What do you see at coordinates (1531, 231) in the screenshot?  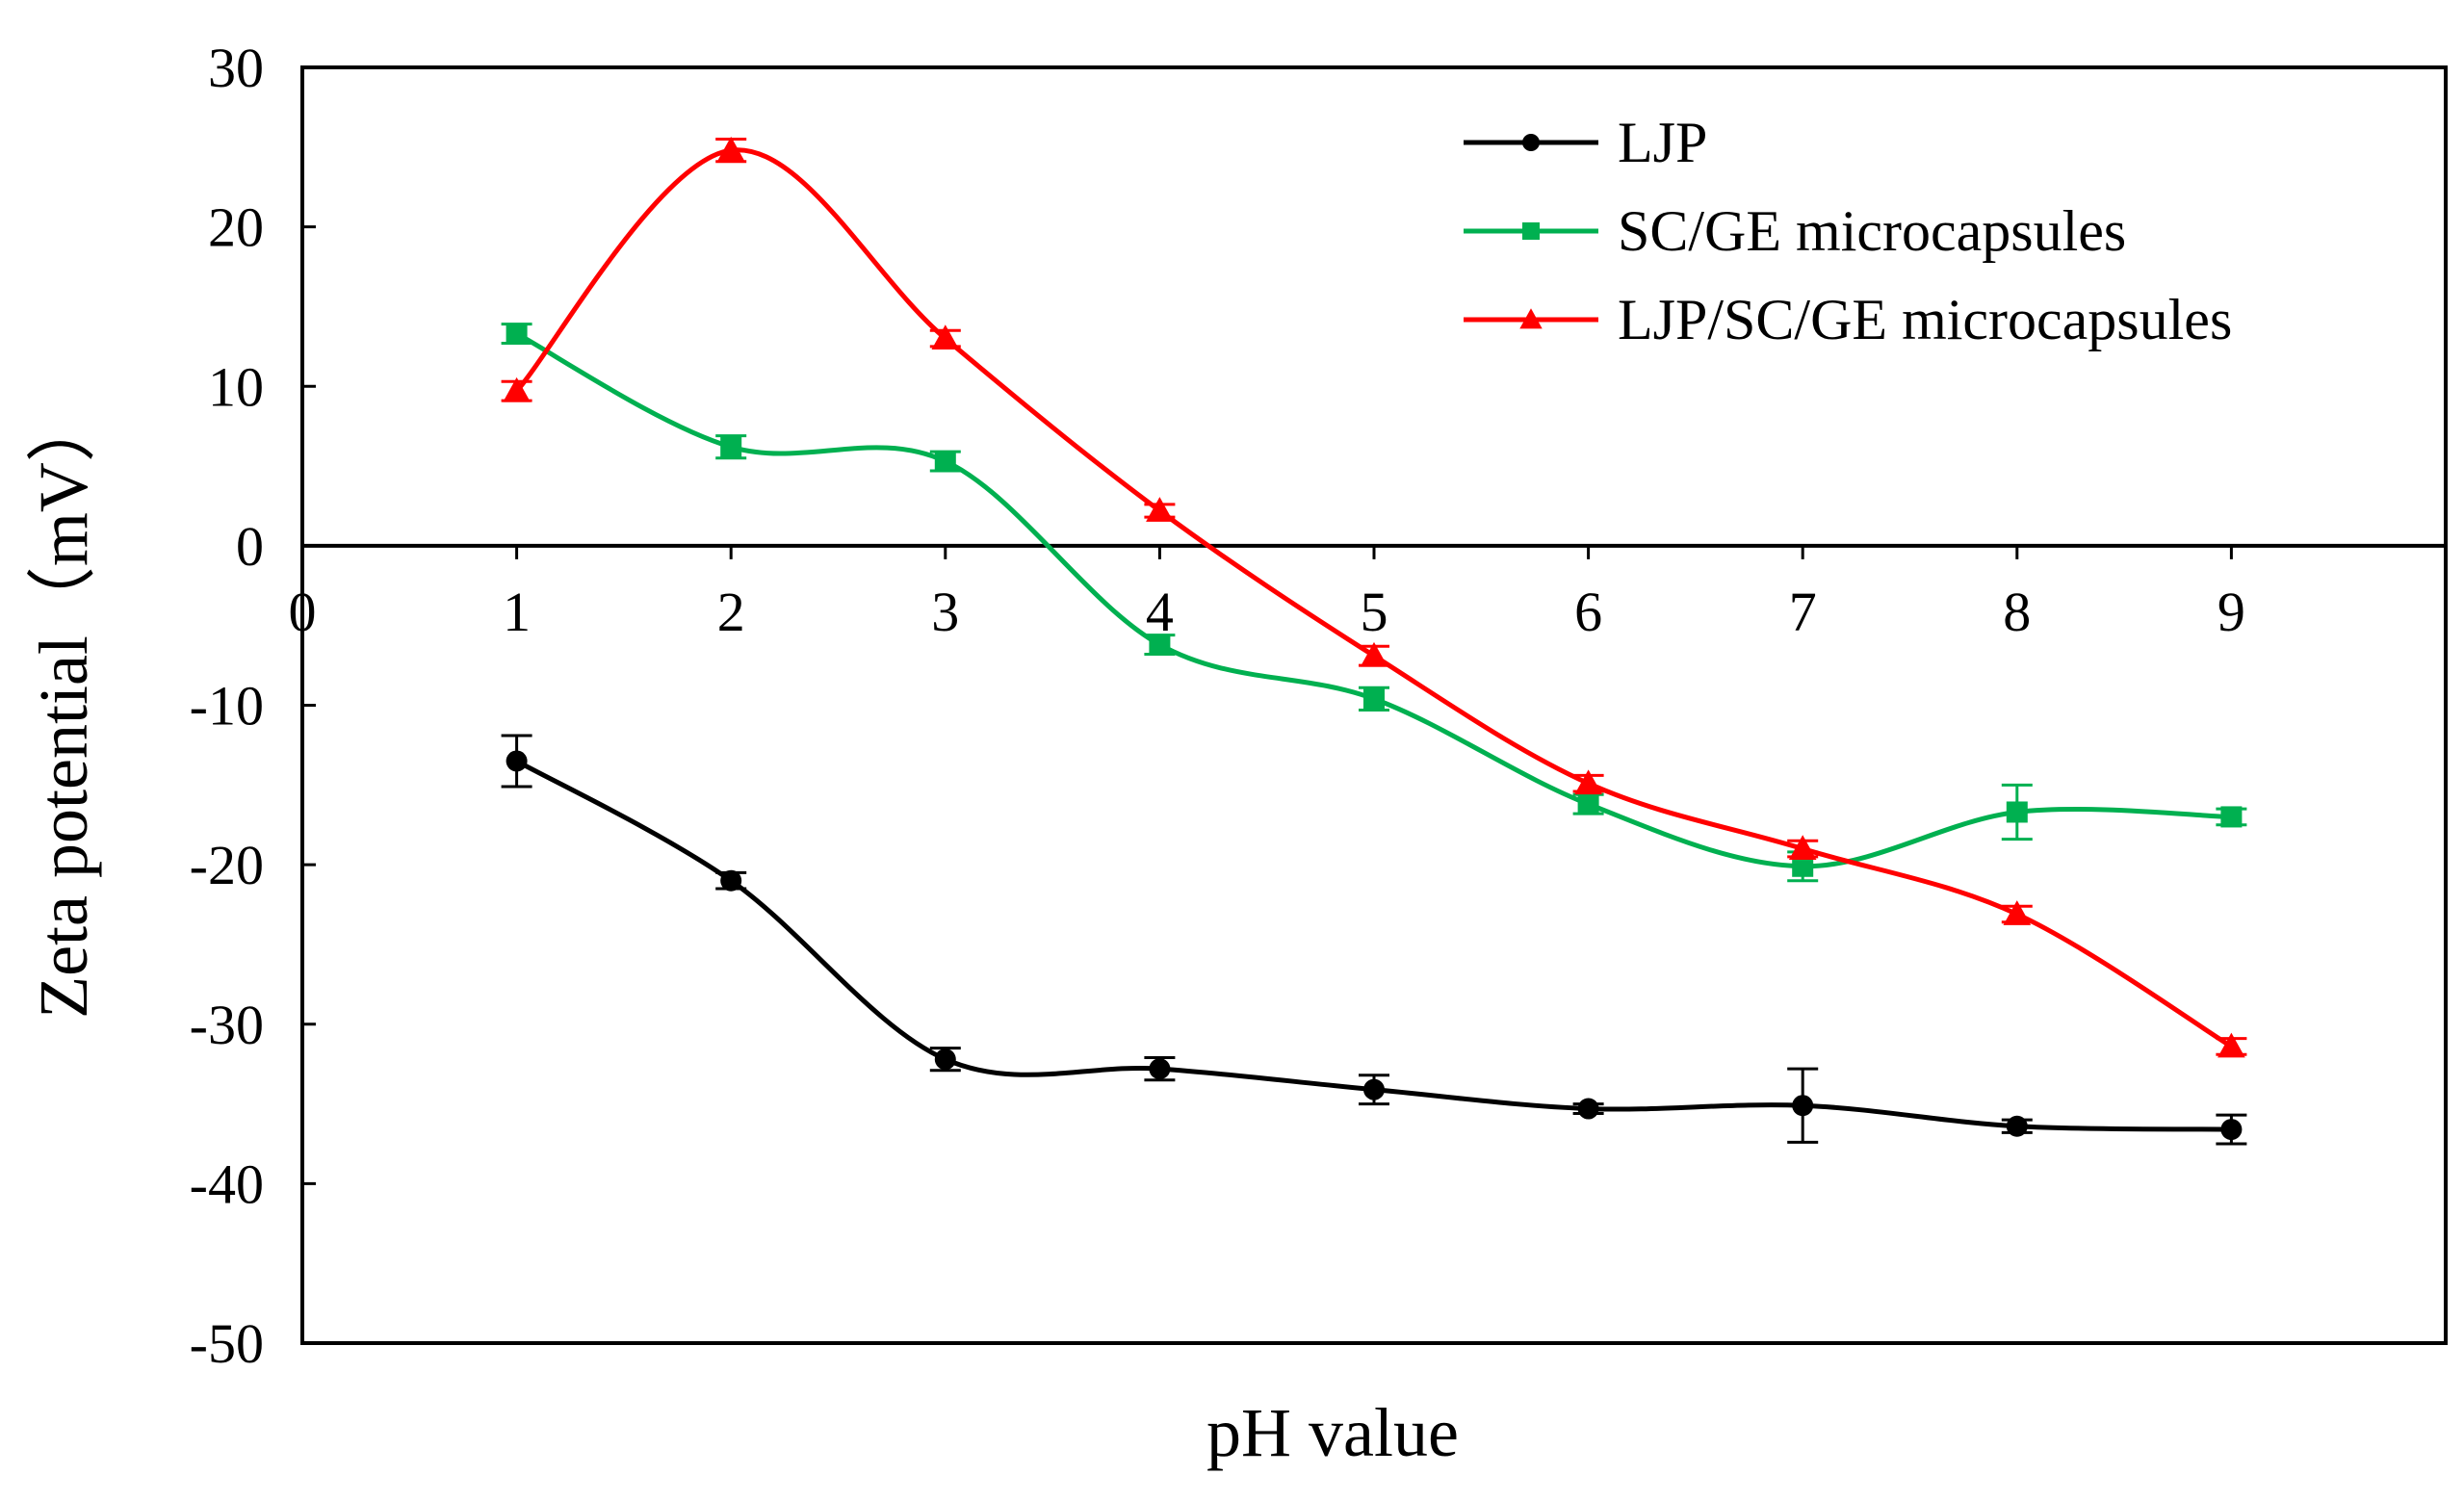 I see `legend-marker-sc-ge` at bounding box center [1531, 231].